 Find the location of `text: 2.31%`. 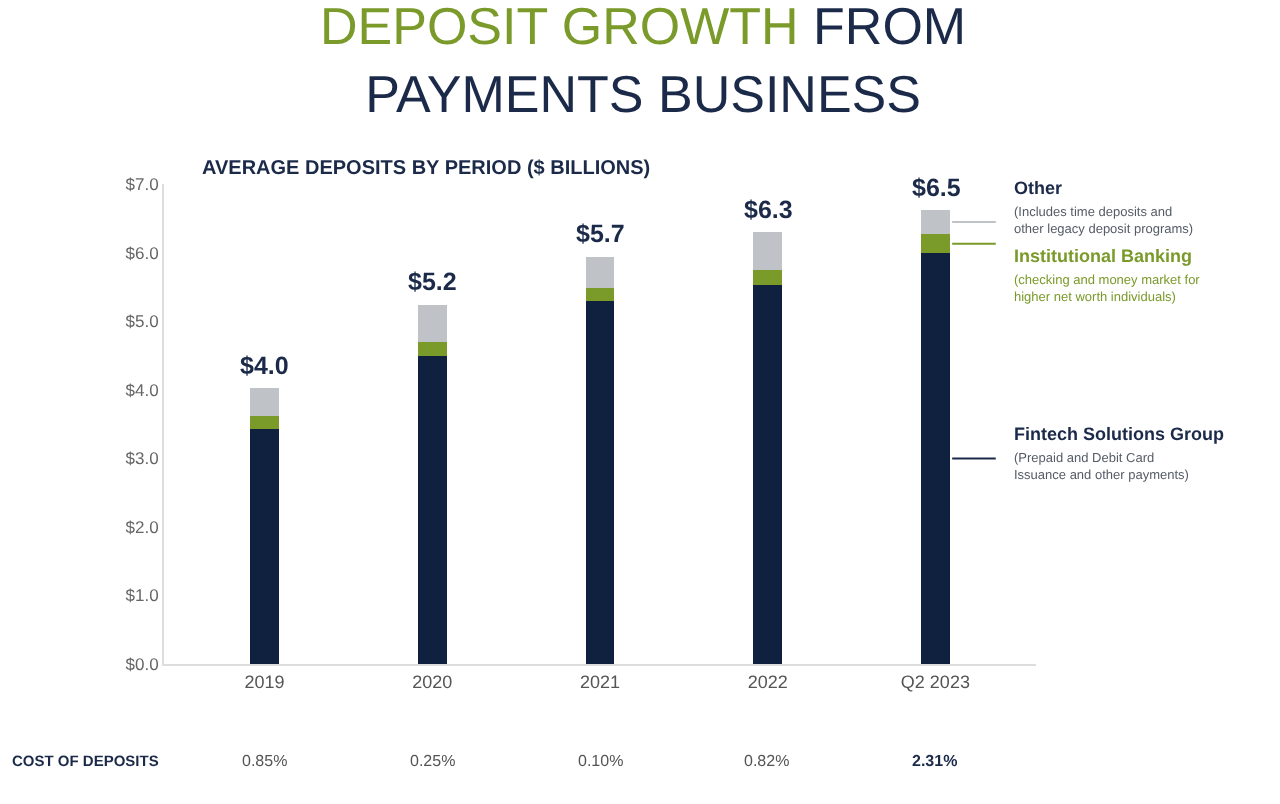

text: 2.31% is located at coordinates (935, 761).